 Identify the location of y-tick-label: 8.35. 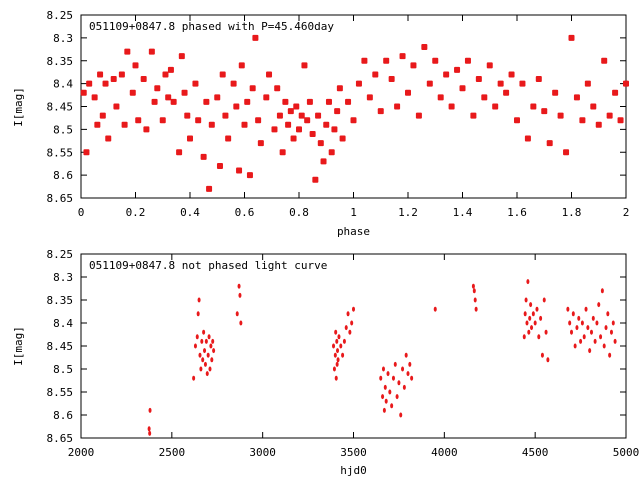
(60, 300).